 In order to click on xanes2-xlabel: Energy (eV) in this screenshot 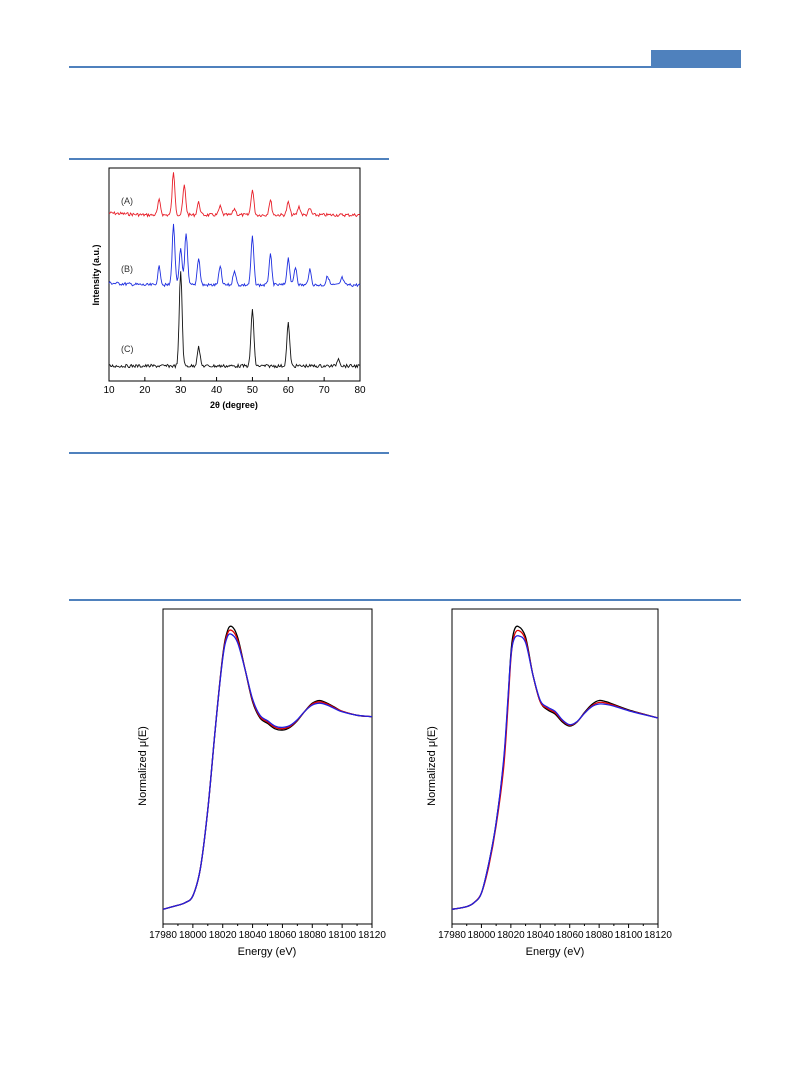, I will do `click(555, 952)`.